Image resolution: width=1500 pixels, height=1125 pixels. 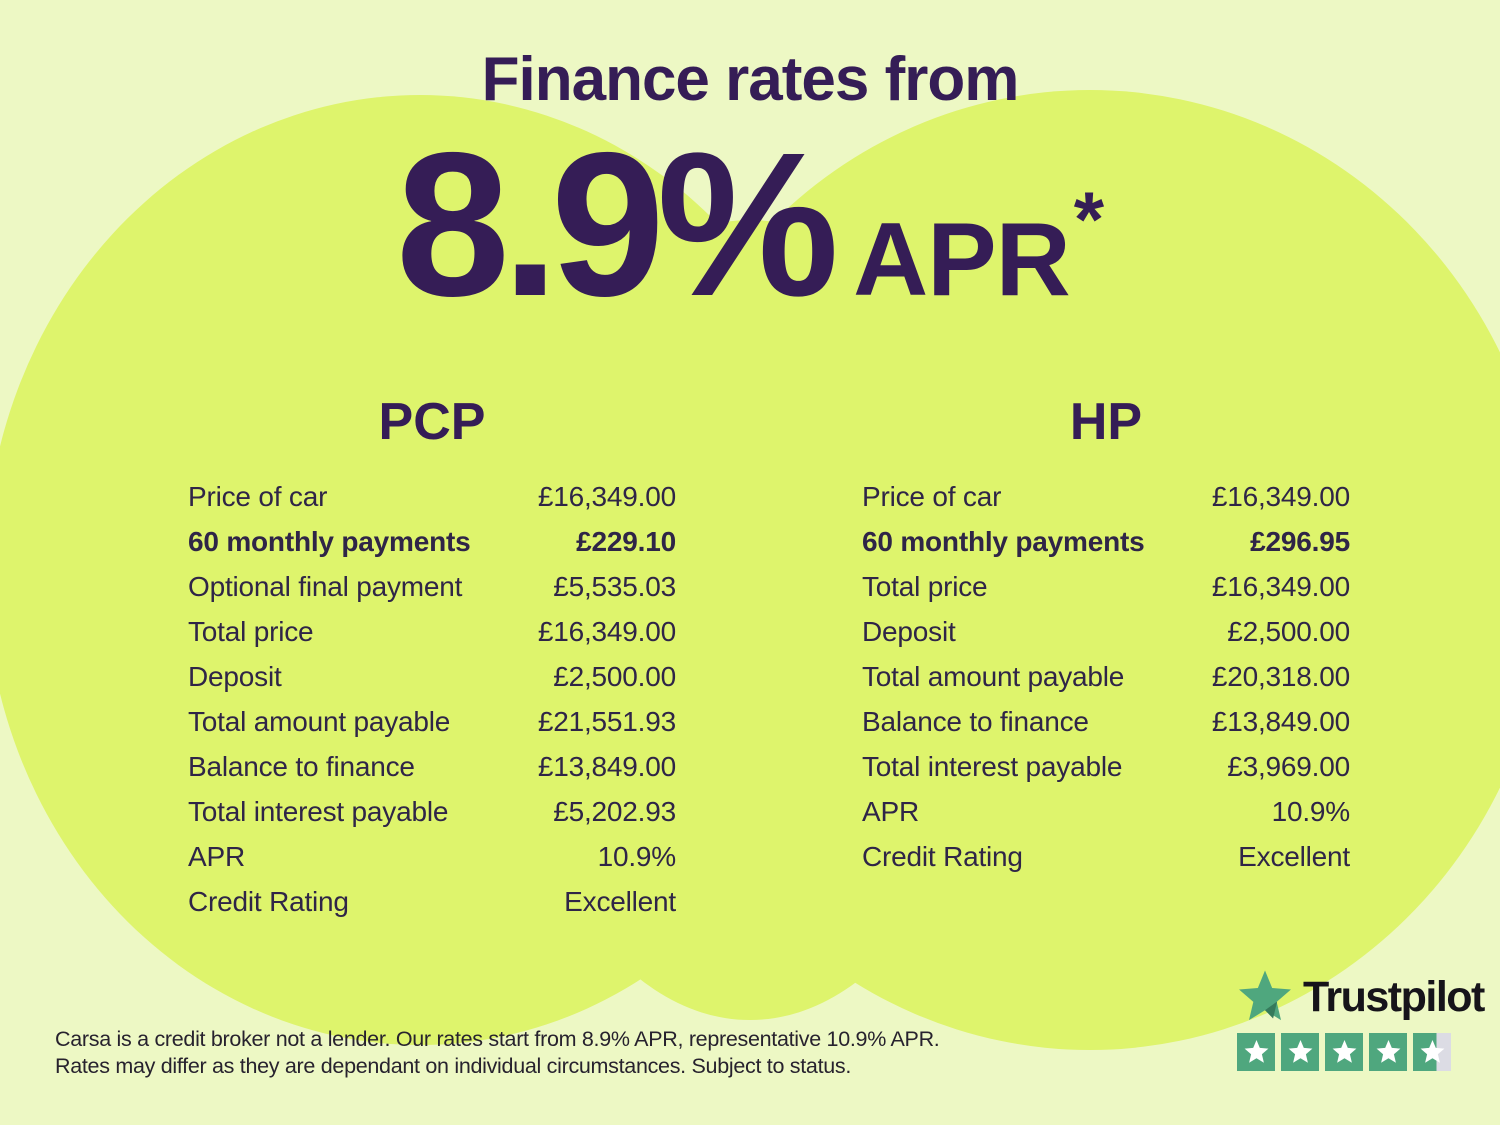 What do you see at coordinates (325, 586) in the screenshot?
I see `row-label: Optional final payment` at bounding box center [325, 586].